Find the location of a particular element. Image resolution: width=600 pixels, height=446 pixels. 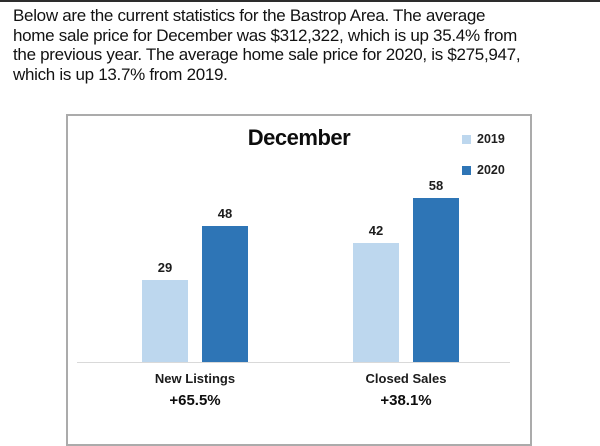

change-label-0: +65.5% is located at coordinates (195, 400).